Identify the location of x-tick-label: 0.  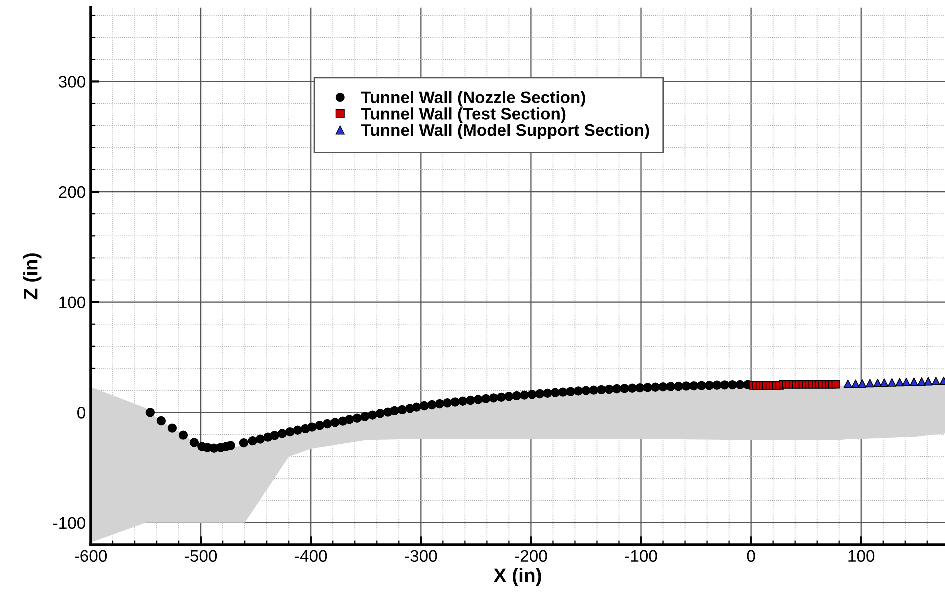
(751, 556).